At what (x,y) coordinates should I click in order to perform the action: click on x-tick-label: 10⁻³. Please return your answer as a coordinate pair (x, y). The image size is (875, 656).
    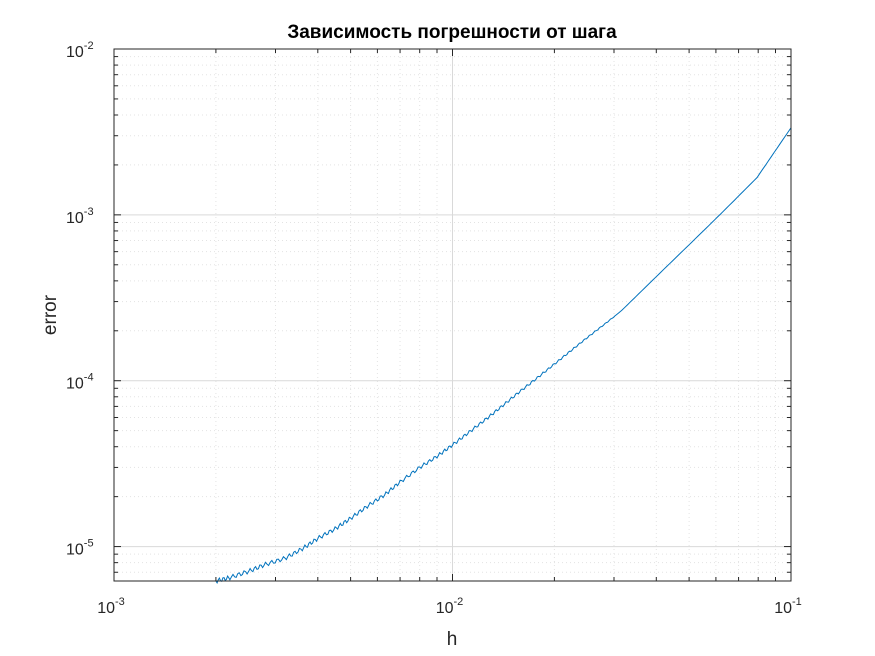
    Looking at the image, I should click on (111, 606).